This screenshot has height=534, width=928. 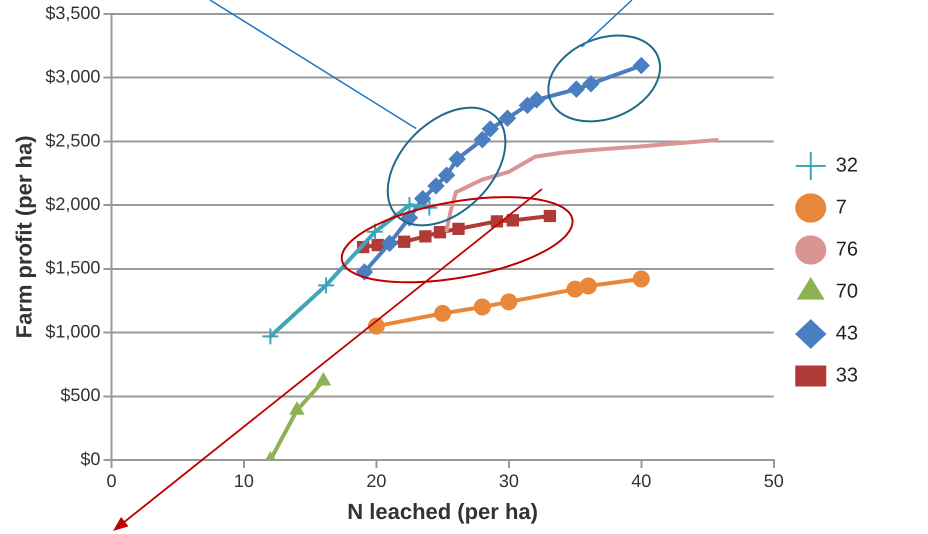 I want to click on legend-label: 70, so click(x=847, y=291).